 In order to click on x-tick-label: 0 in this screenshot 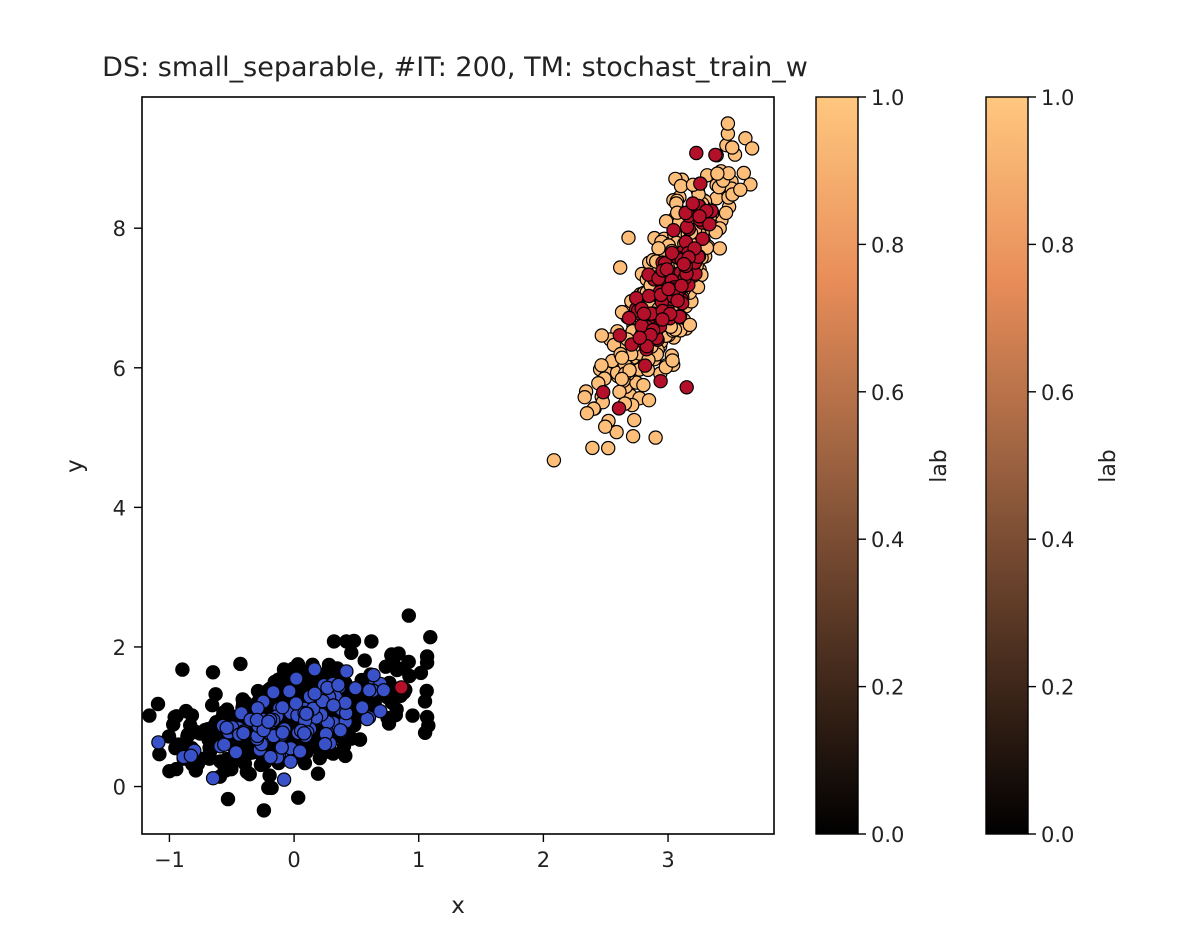, I will do `click(293, 860)`.